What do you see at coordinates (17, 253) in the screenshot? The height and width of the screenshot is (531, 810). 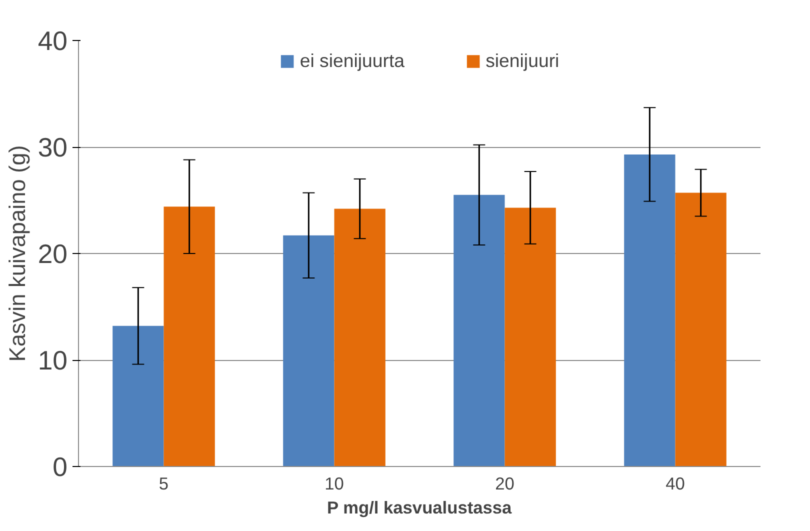 I see `y-axis-title: Kasvin kuivapaino (g)` at bounding box center [17, 253].